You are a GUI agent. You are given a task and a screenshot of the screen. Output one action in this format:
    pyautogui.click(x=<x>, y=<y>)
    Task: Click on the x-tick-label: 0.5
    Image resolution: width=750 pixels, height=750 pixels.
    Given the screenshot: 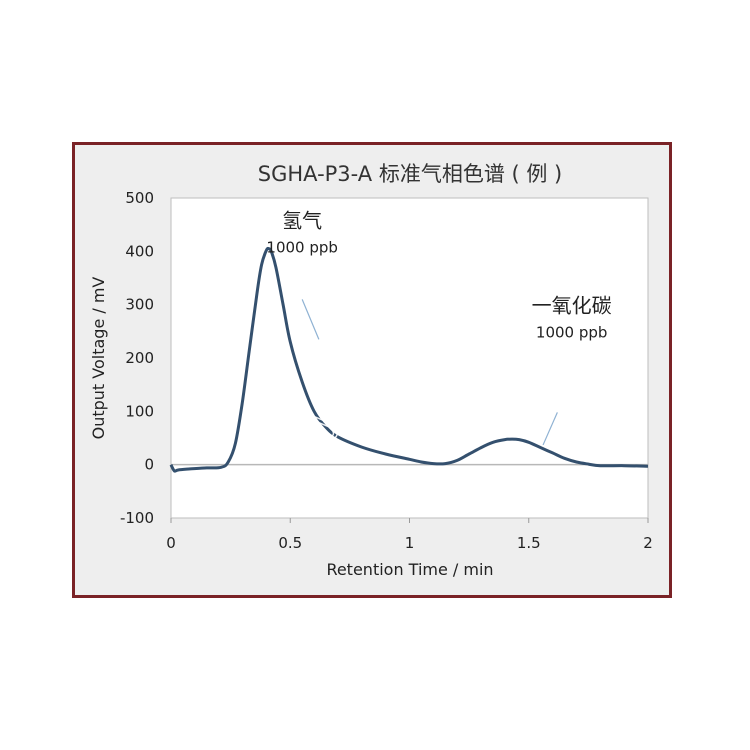 What is the action you would take?
    pyautogui.click(x=290, y=543)
    